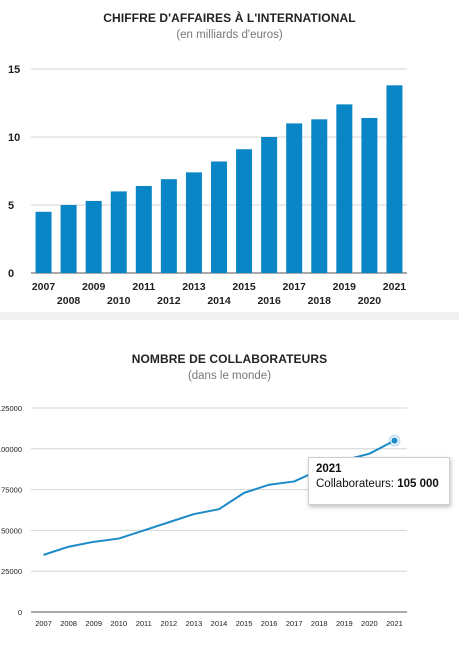 This screenshot has height=651, width=459. What do you see at coordinates (144, 623) in the screenshot?
I see `line-x-tick-label: 2011` at bounding box center [144, 623].